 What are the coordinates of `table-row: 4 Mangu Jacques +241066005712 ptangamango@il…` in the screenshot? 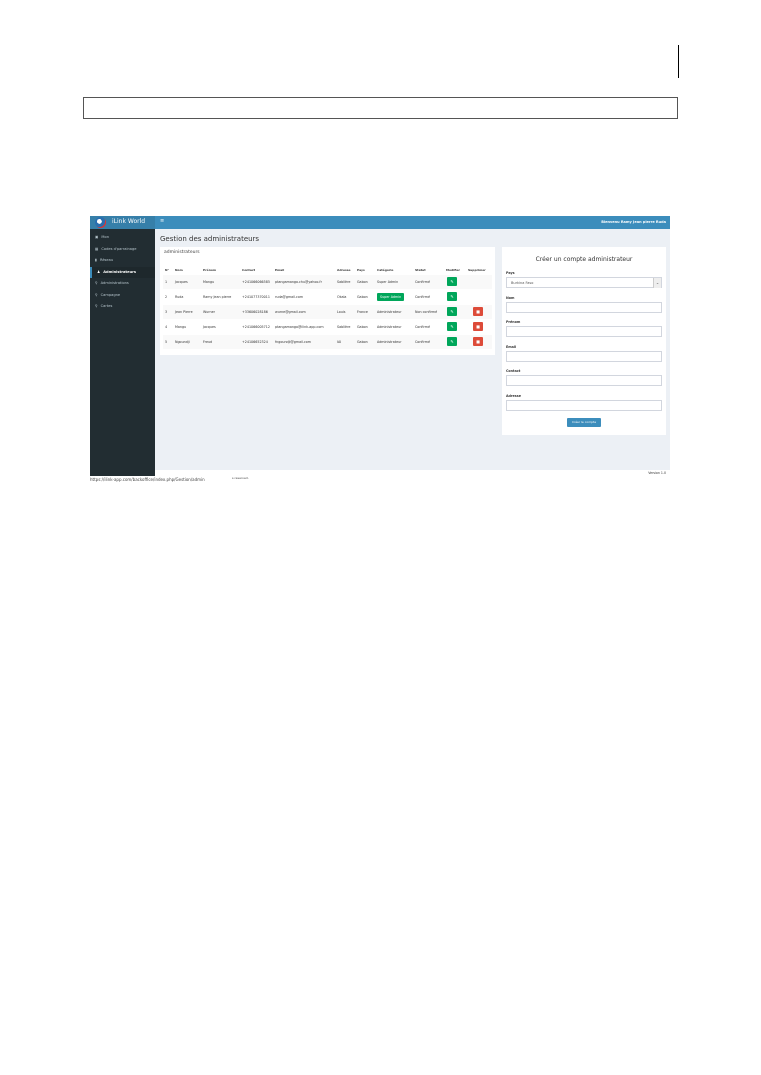 It's located at (327, 327).